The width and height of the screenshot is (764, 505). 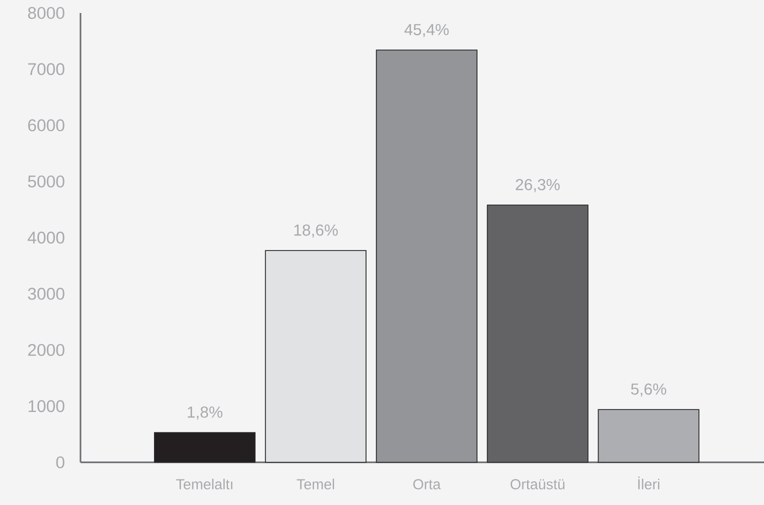 What do you see at coordinates (648, 390) in the screenshot?
I see `annotation: 5,6%` at bounding box center [648, 390].